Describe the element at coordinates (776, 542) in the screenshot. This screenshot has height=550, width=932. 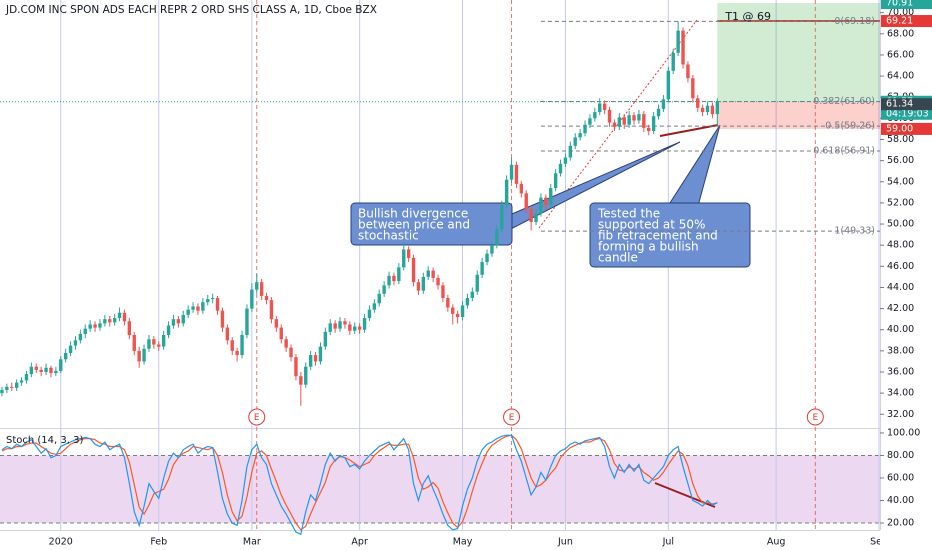
I see `x-tick-label: Aug` at that location.